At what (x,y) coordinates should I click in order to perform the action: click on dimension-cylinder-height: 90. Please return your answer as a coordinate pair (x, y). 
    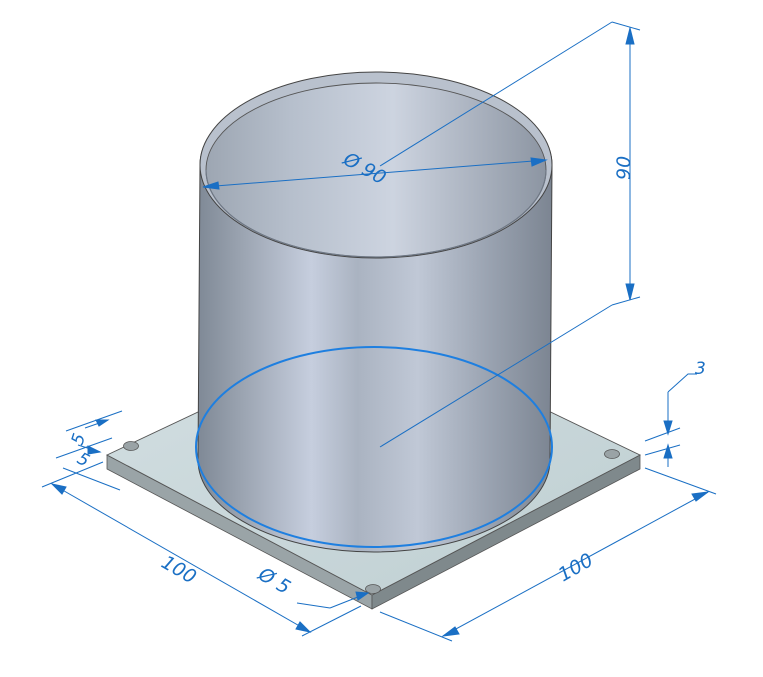
    Looking at the image, I should click on (626, 163).